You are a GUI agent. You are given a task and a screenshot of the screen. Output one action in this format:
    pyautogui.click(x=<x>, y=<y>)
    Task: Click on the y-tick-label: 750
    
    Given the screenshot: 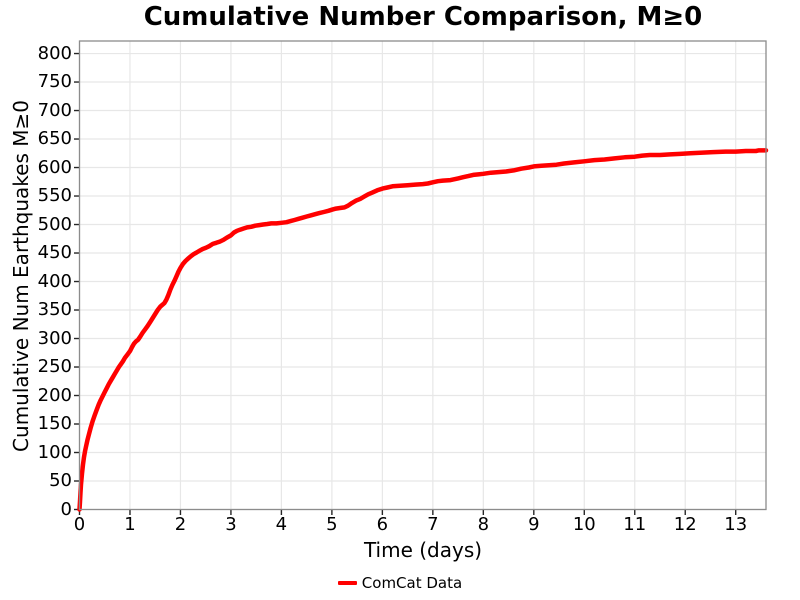 What is the action you would take?
    pyautogui.click(x=54, y=82)
    